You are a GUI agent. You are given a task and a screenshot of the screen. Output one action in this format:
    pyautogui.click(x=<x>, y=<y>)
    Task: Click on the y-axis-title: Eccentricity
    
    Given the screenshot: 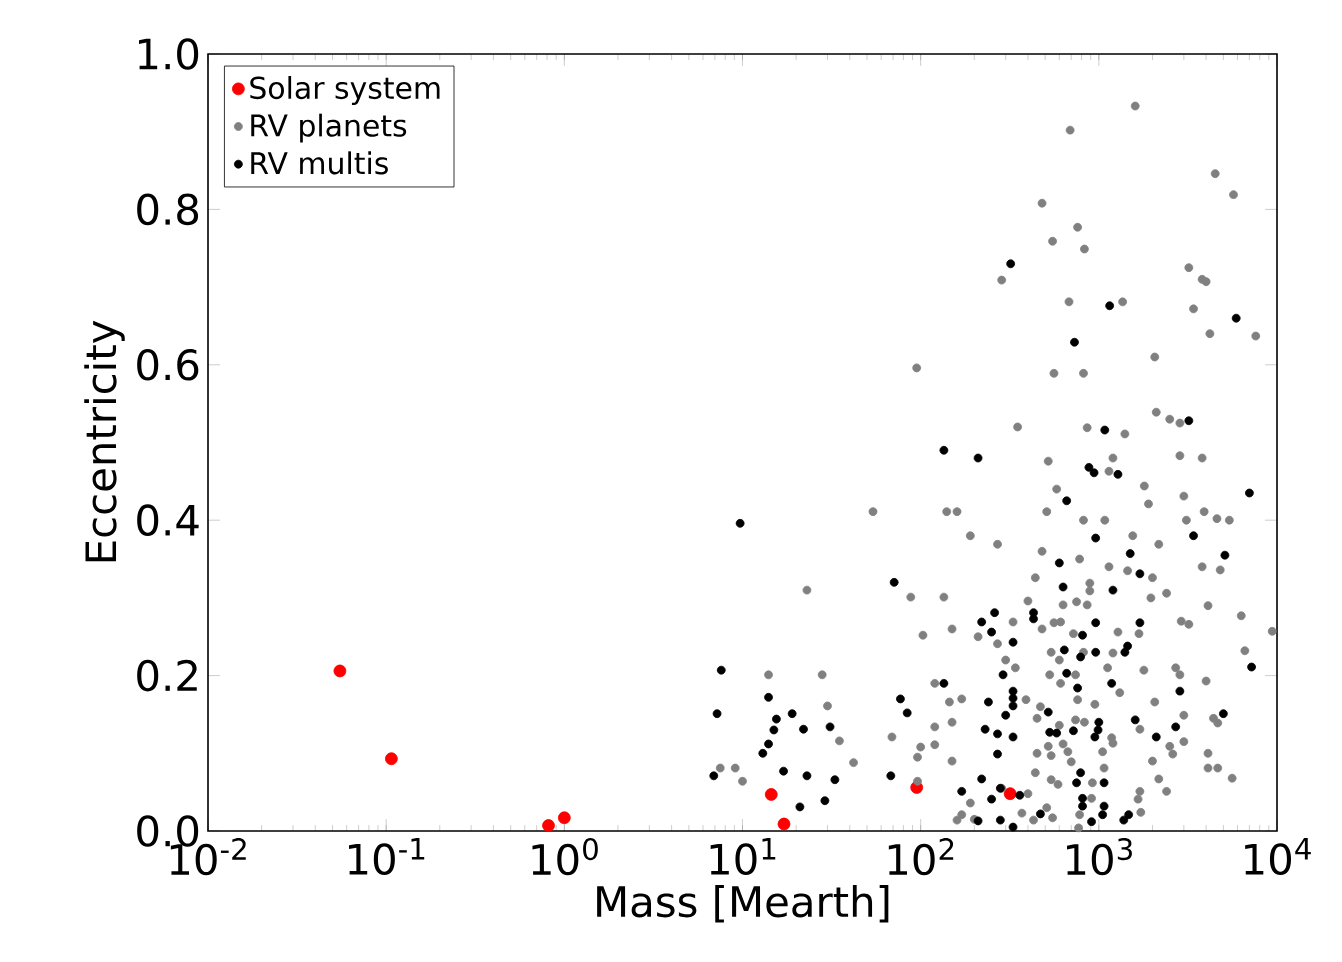 What is the action you would take?
    pyautogui.click(x=104, y=441)
    